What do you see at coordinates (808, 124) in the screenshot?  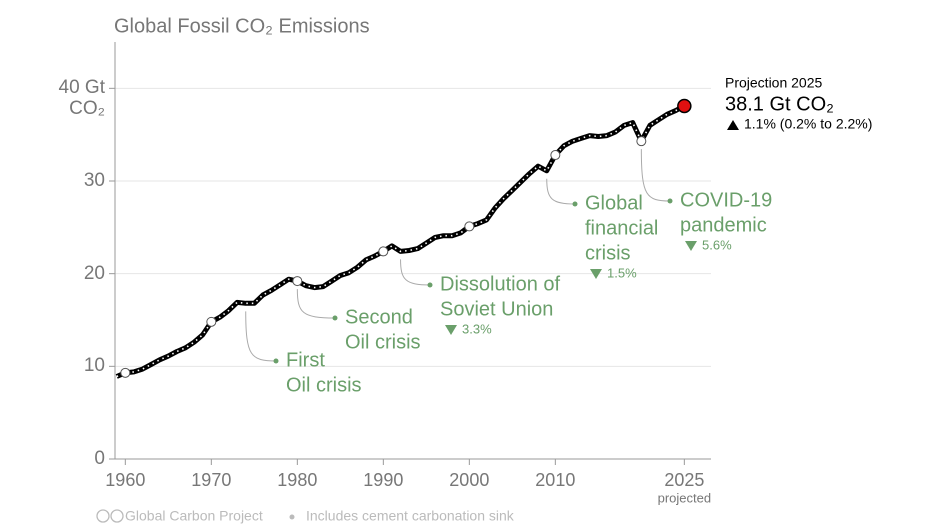 I see `projection-change: 1.1% (0.2% to 2.2%)` at bounding box center [808, 124].